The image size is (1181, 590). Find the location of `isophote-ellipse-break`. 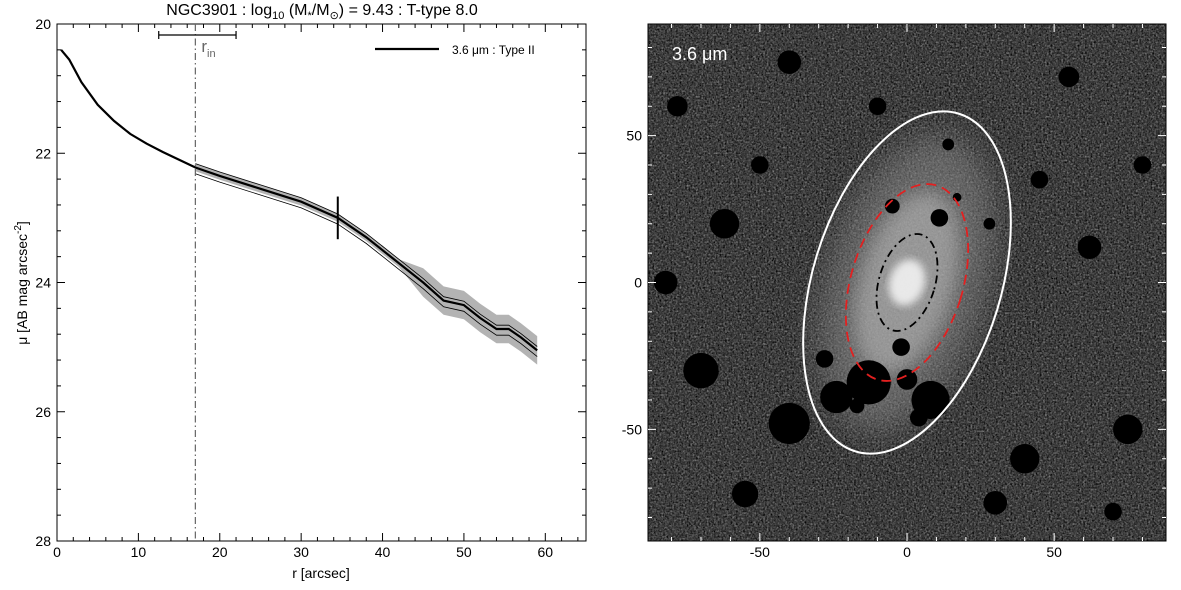

isophote-ellipse-break is located at coordinates (907, 282).